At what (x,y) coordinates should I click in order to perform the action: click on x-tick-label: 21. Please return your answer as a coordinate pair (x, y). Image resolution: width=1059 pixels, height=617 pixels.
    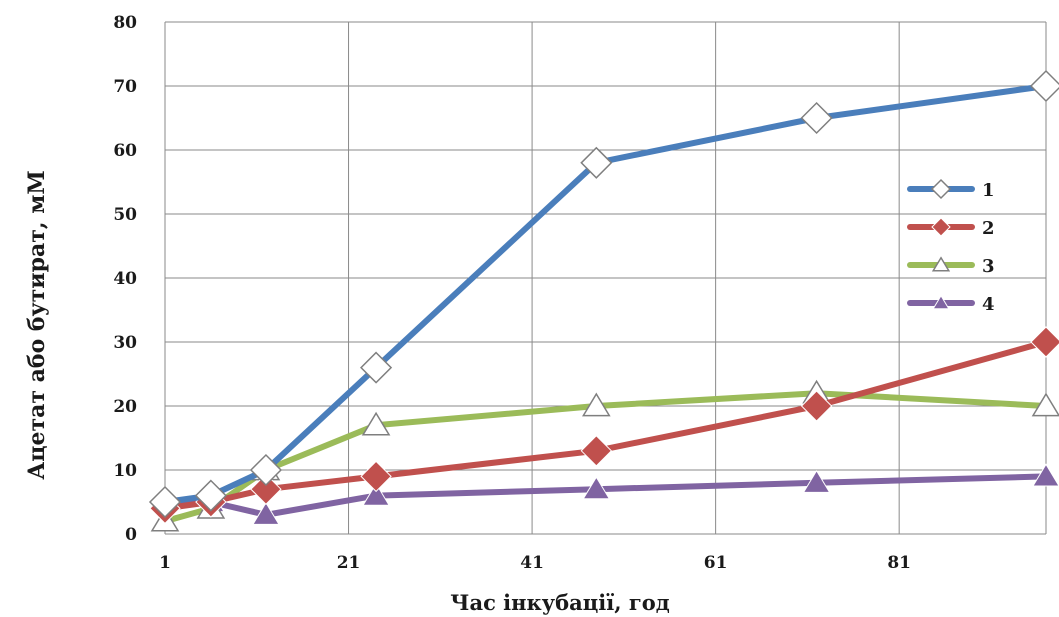
    Looking at the image, I should click on (349, 563).